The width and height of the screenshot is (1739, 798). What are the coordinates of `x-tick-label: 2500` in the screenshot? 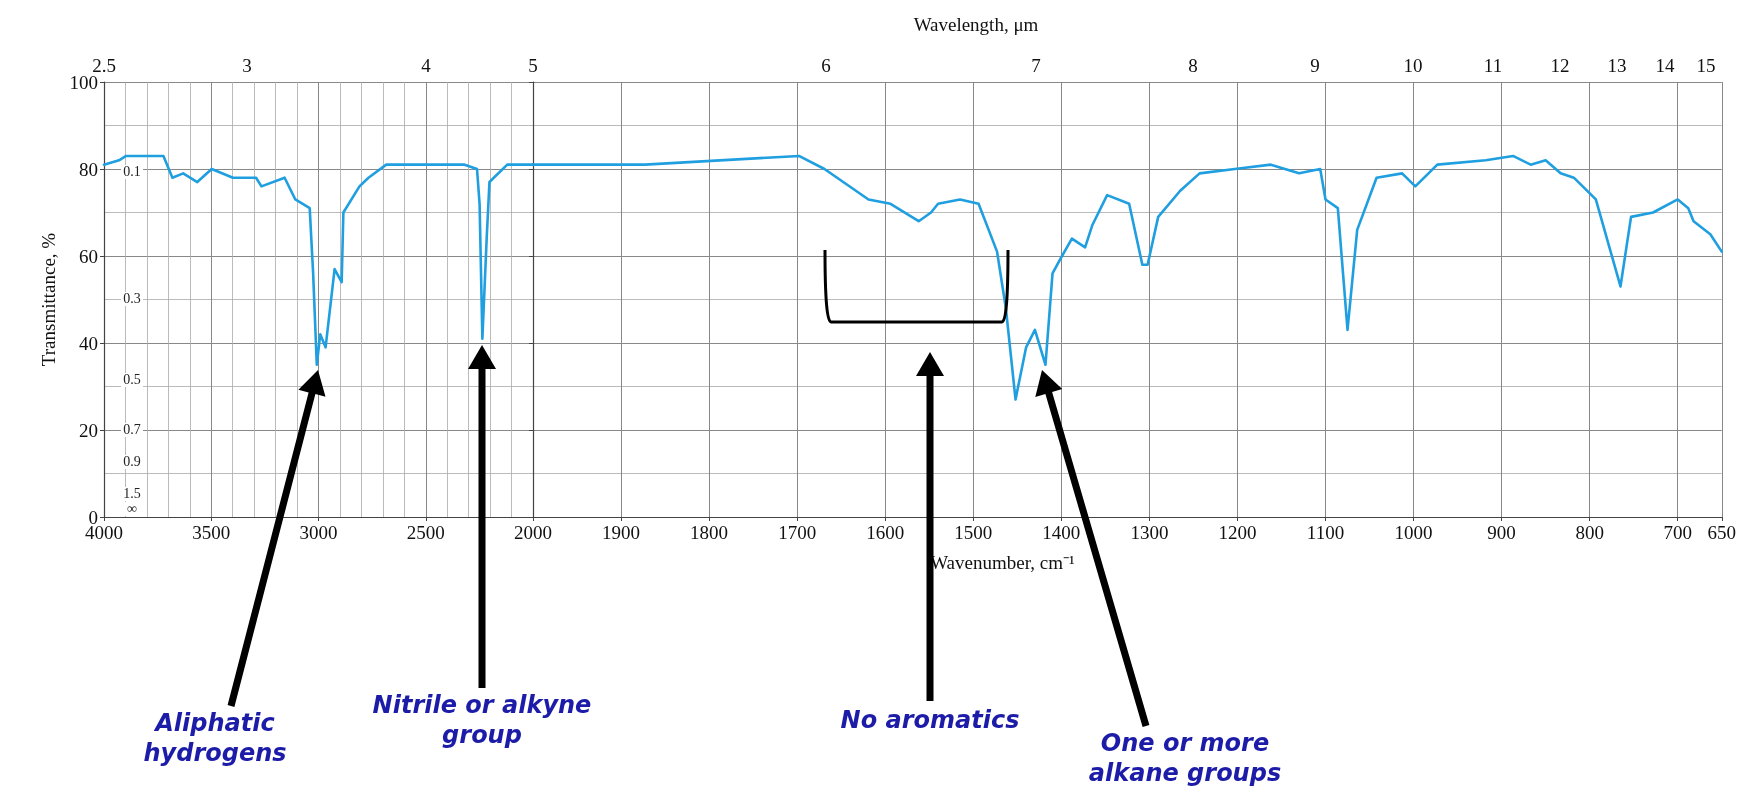 It's located at (425, 532).